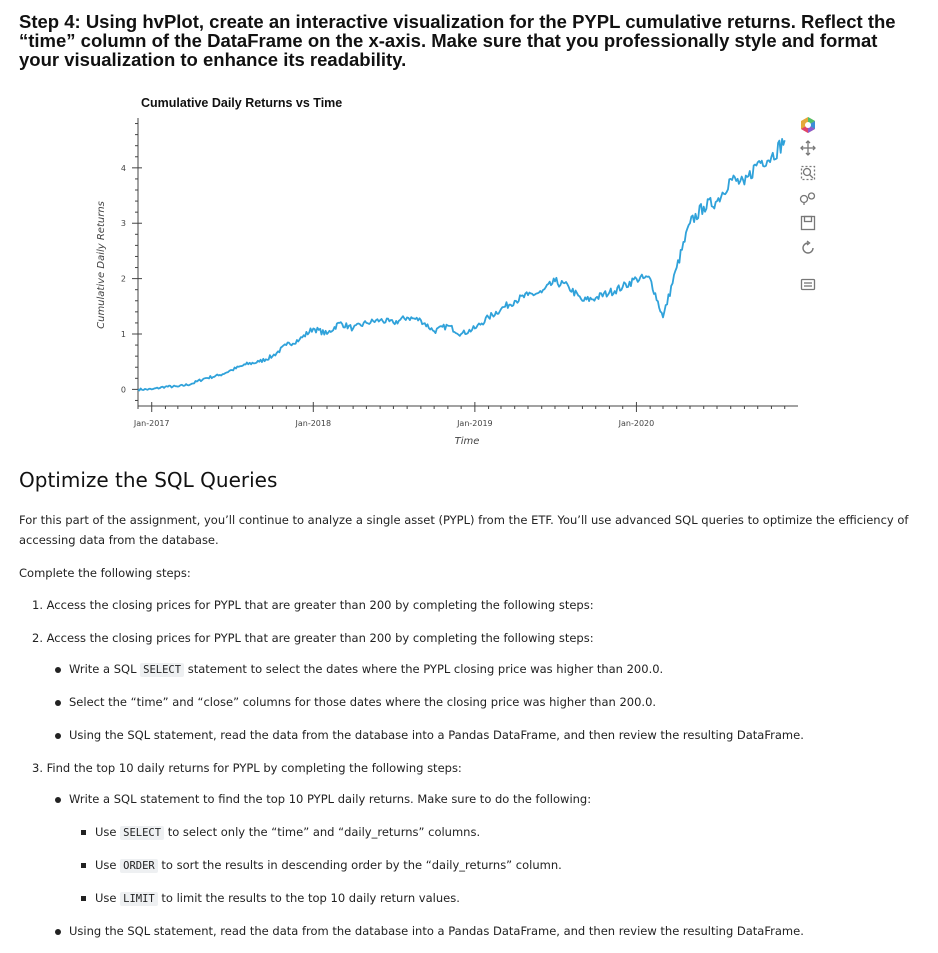 This screenshot has width=938, height=953. I want to click on y-tick-label: 4, so click(123, 168).